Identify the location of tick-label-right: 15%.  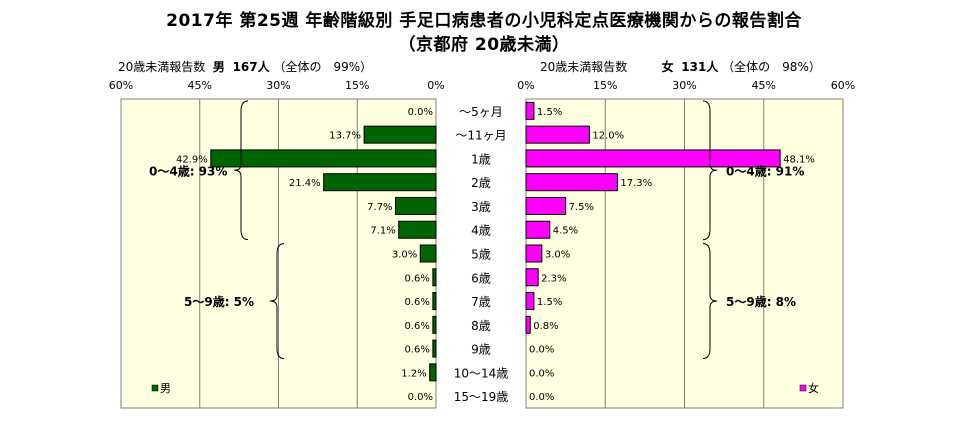
(605, 85).